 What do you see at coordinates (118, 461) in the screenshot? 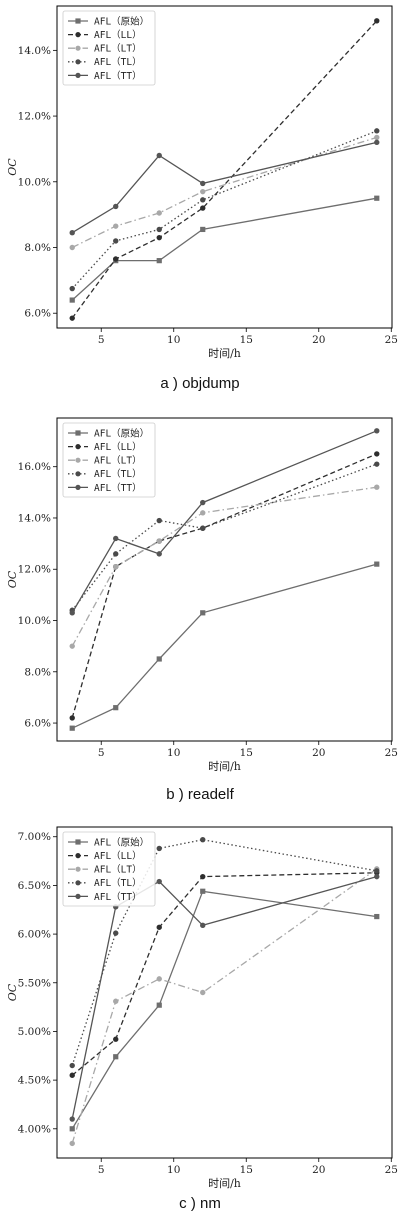
I see `chart1-legend-label: AFL（LT）` at bounding box center [118, 461].